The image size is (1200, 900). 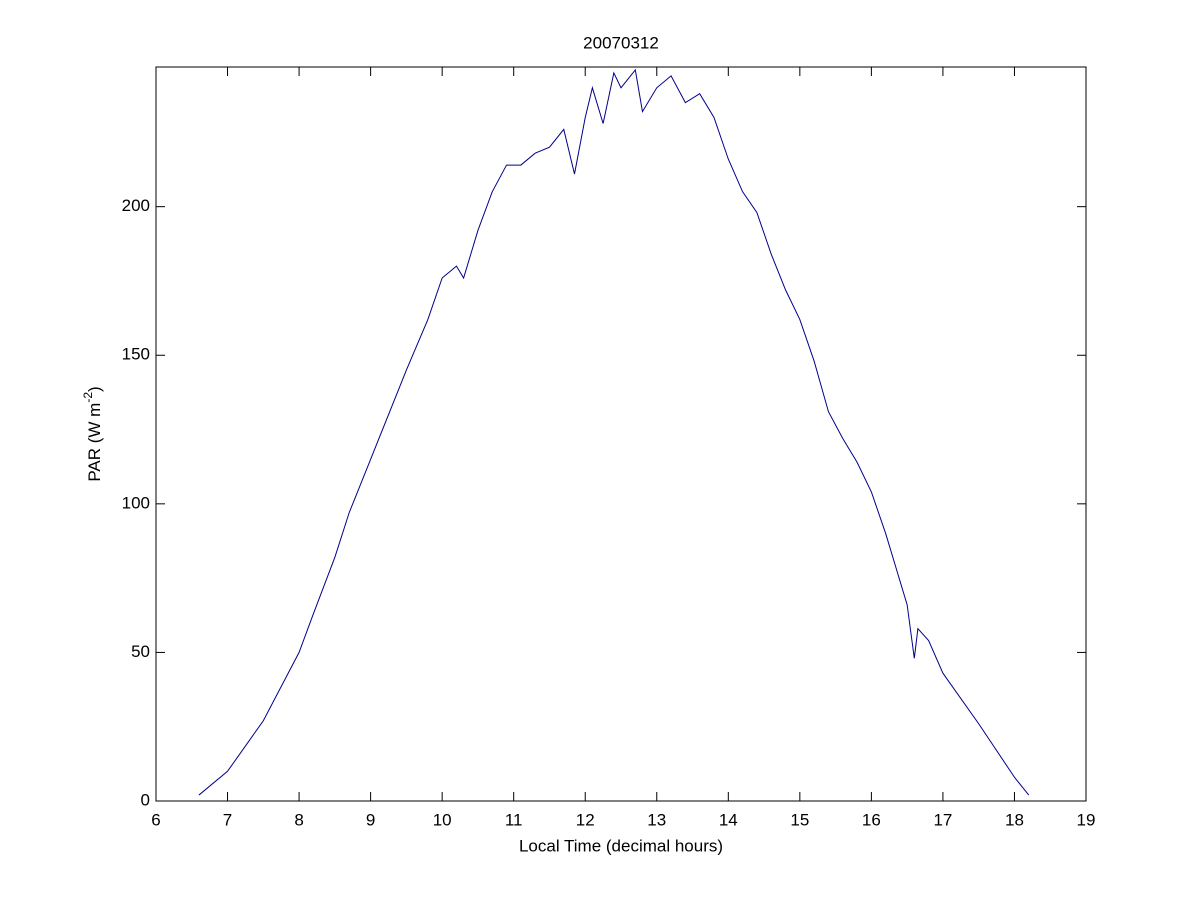 What do you see at coordinates (621, 42) in the screenshot?
I see `chart-title: 20070312` at bounding box center [621, 42].